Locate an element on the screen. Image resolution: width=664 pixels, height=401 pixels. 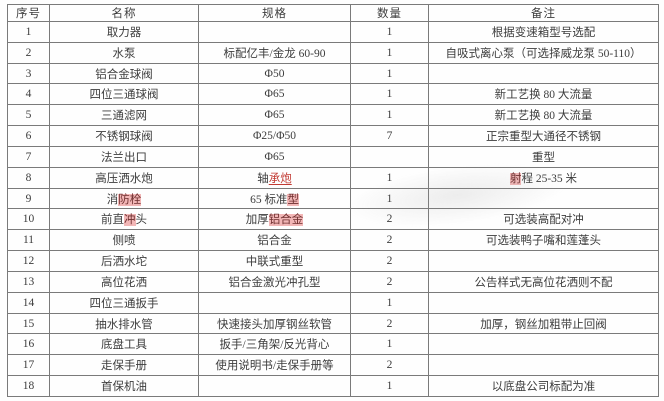
cell-no: 16 is located at coordinates (28, 344).